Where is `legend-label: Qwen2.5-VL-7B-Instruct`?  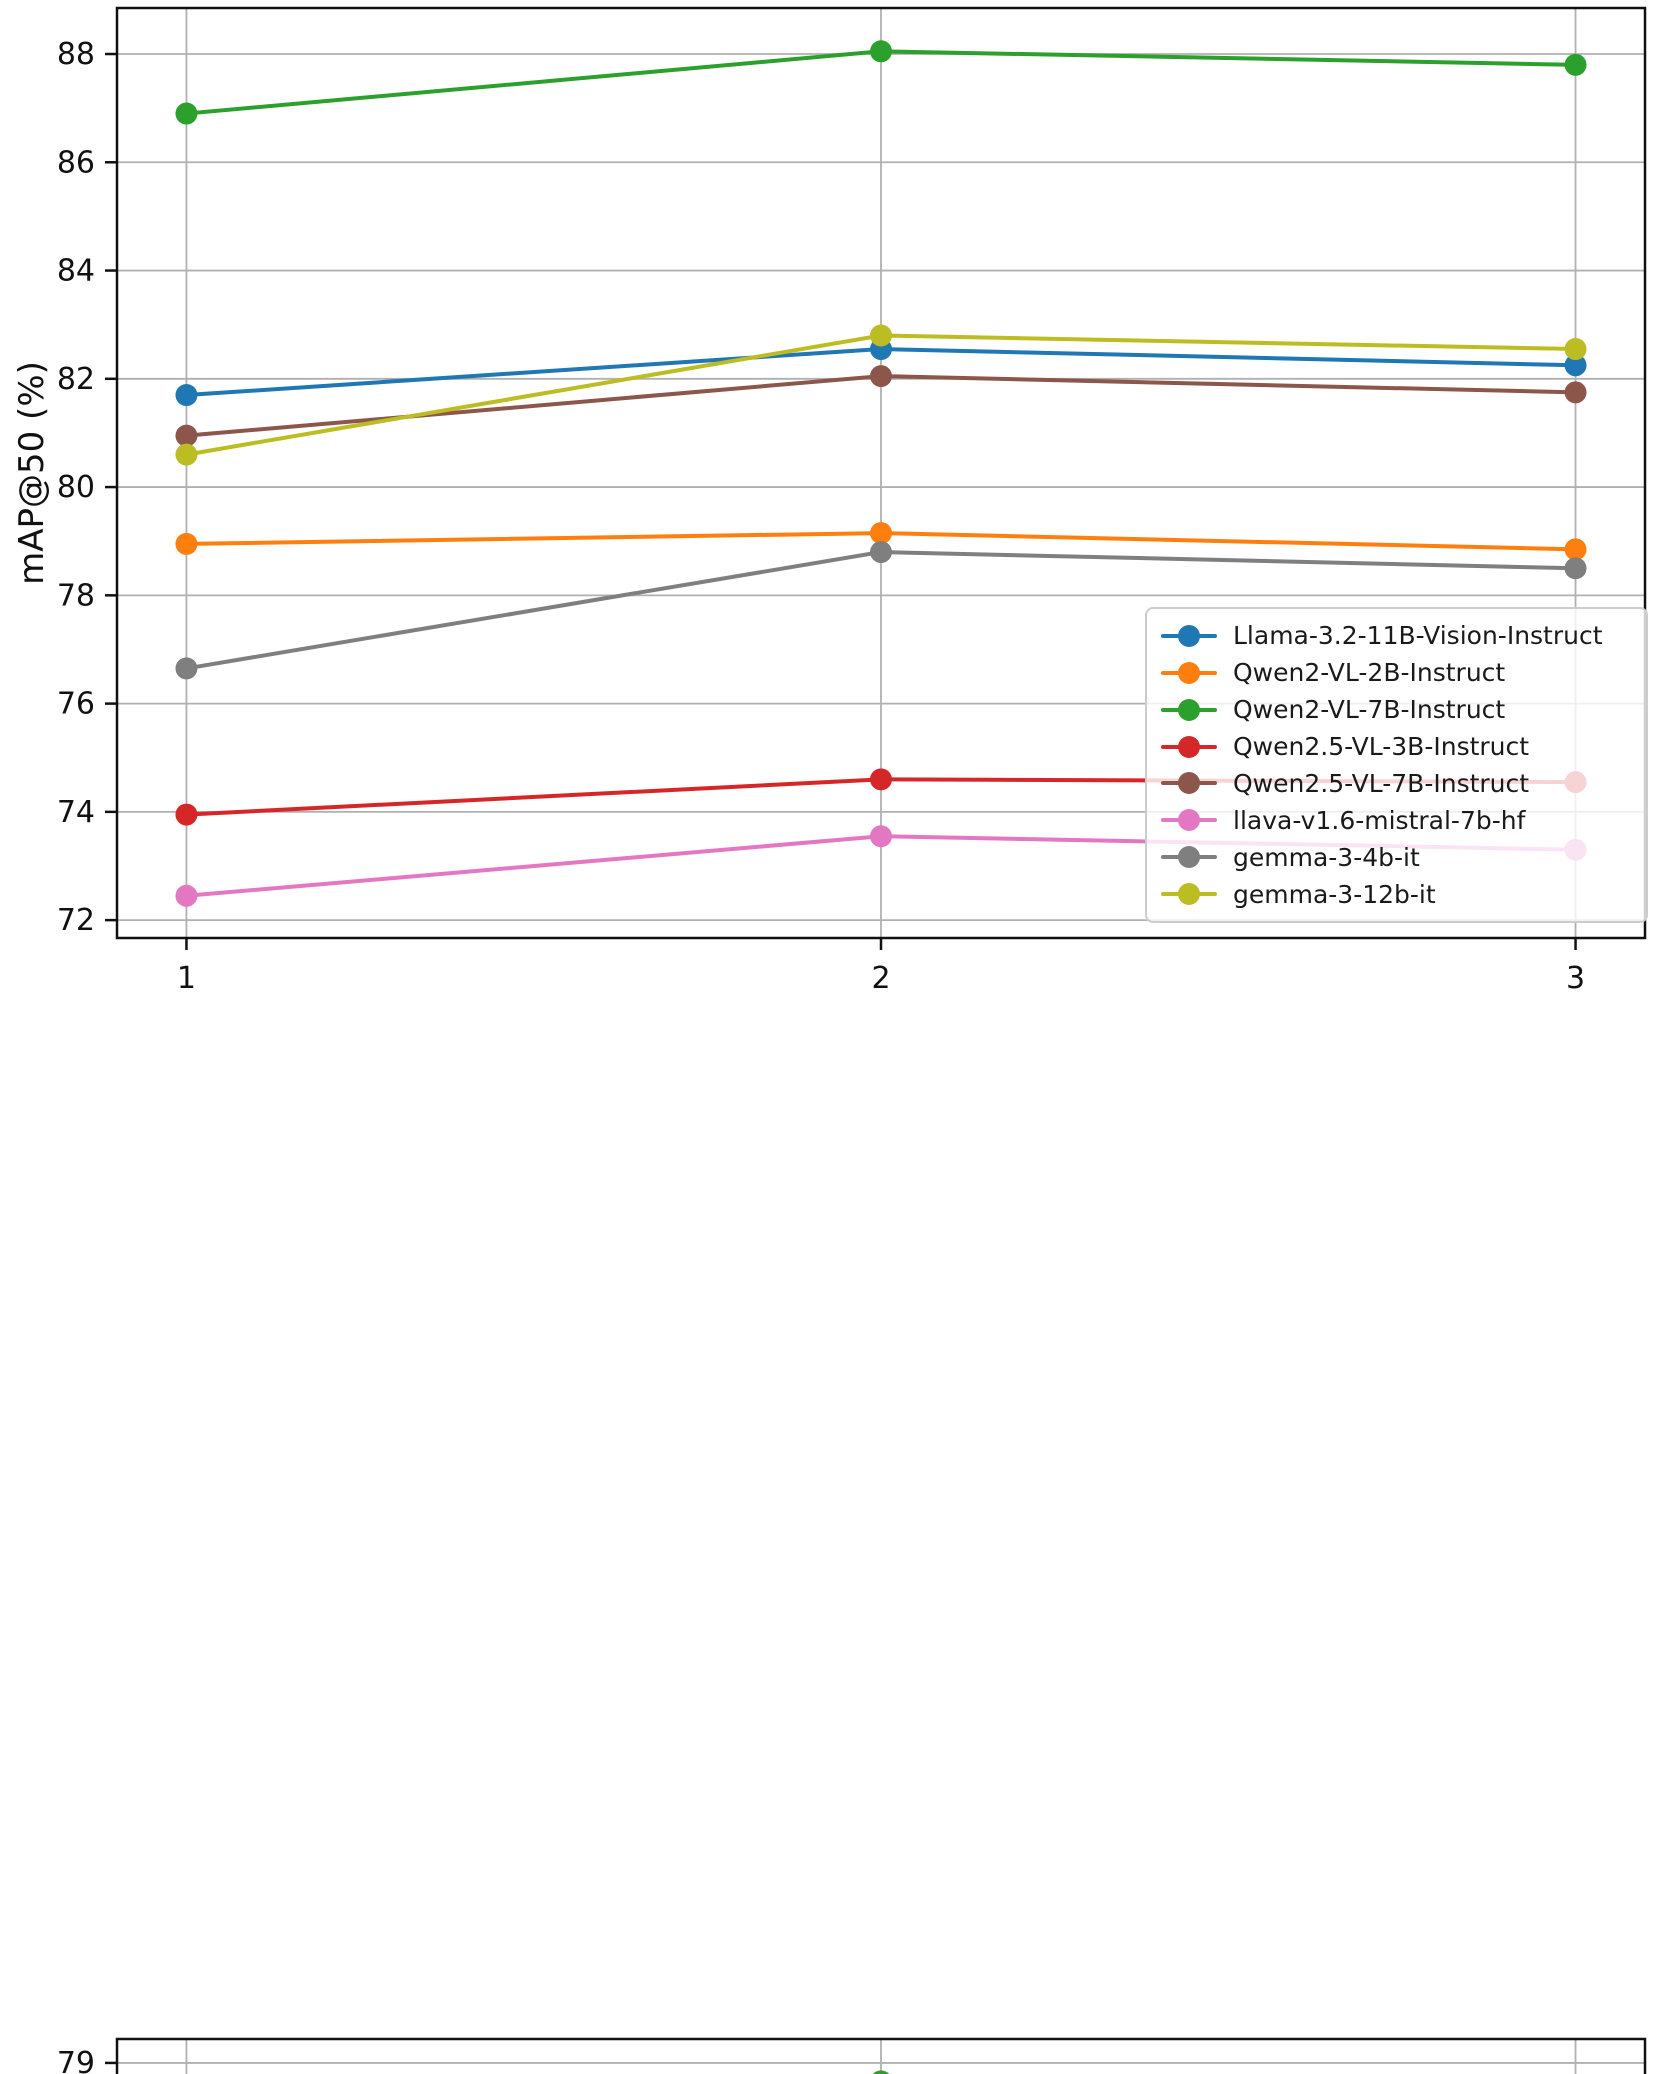 legend-label: Qwen2.5-VL-7B-Instruct is located at coordinates (1381, 783).